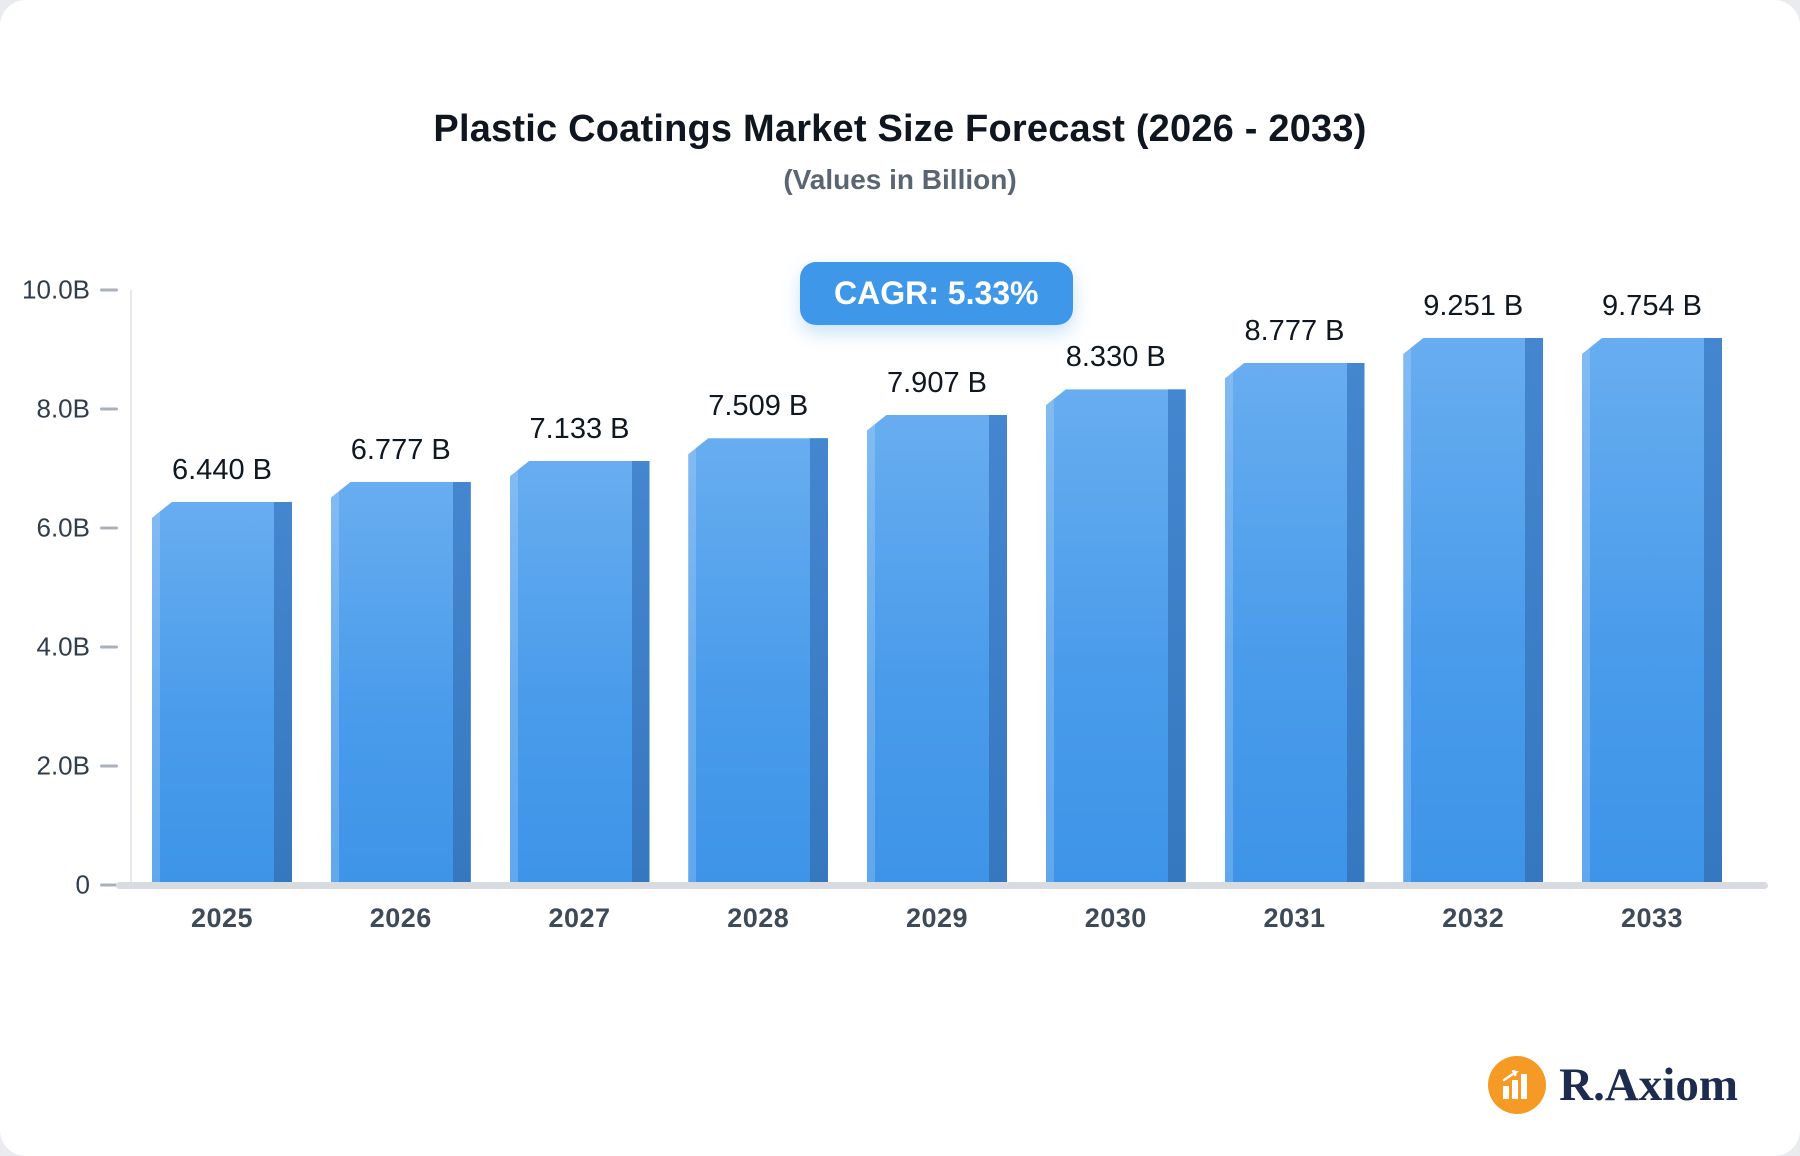 This screenshot has height=1156, width=1800. I want to click on bar-value-label: 7.133 B, so click(579, 428).